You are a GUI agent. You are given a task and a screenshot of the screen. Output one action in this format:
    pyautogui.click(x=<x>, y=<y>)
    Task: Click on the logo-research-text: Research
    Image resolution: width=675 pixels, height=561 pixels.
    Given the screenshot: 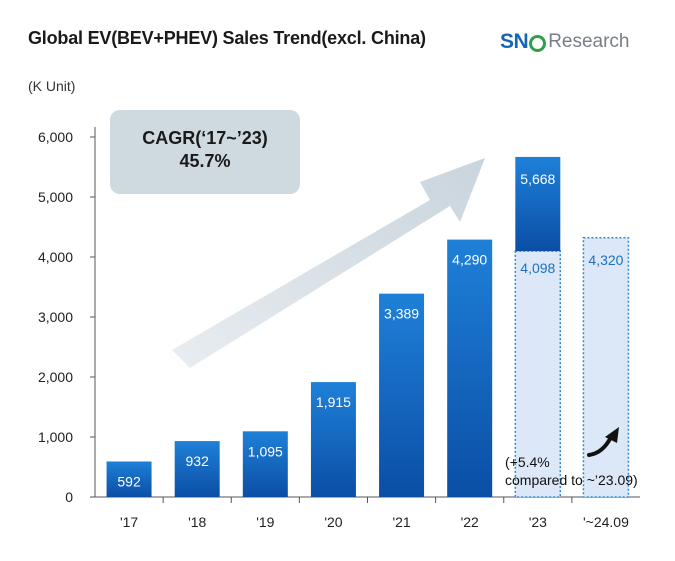 What is the action you would take?
    pyautogui.click(x=589, y=41)
    